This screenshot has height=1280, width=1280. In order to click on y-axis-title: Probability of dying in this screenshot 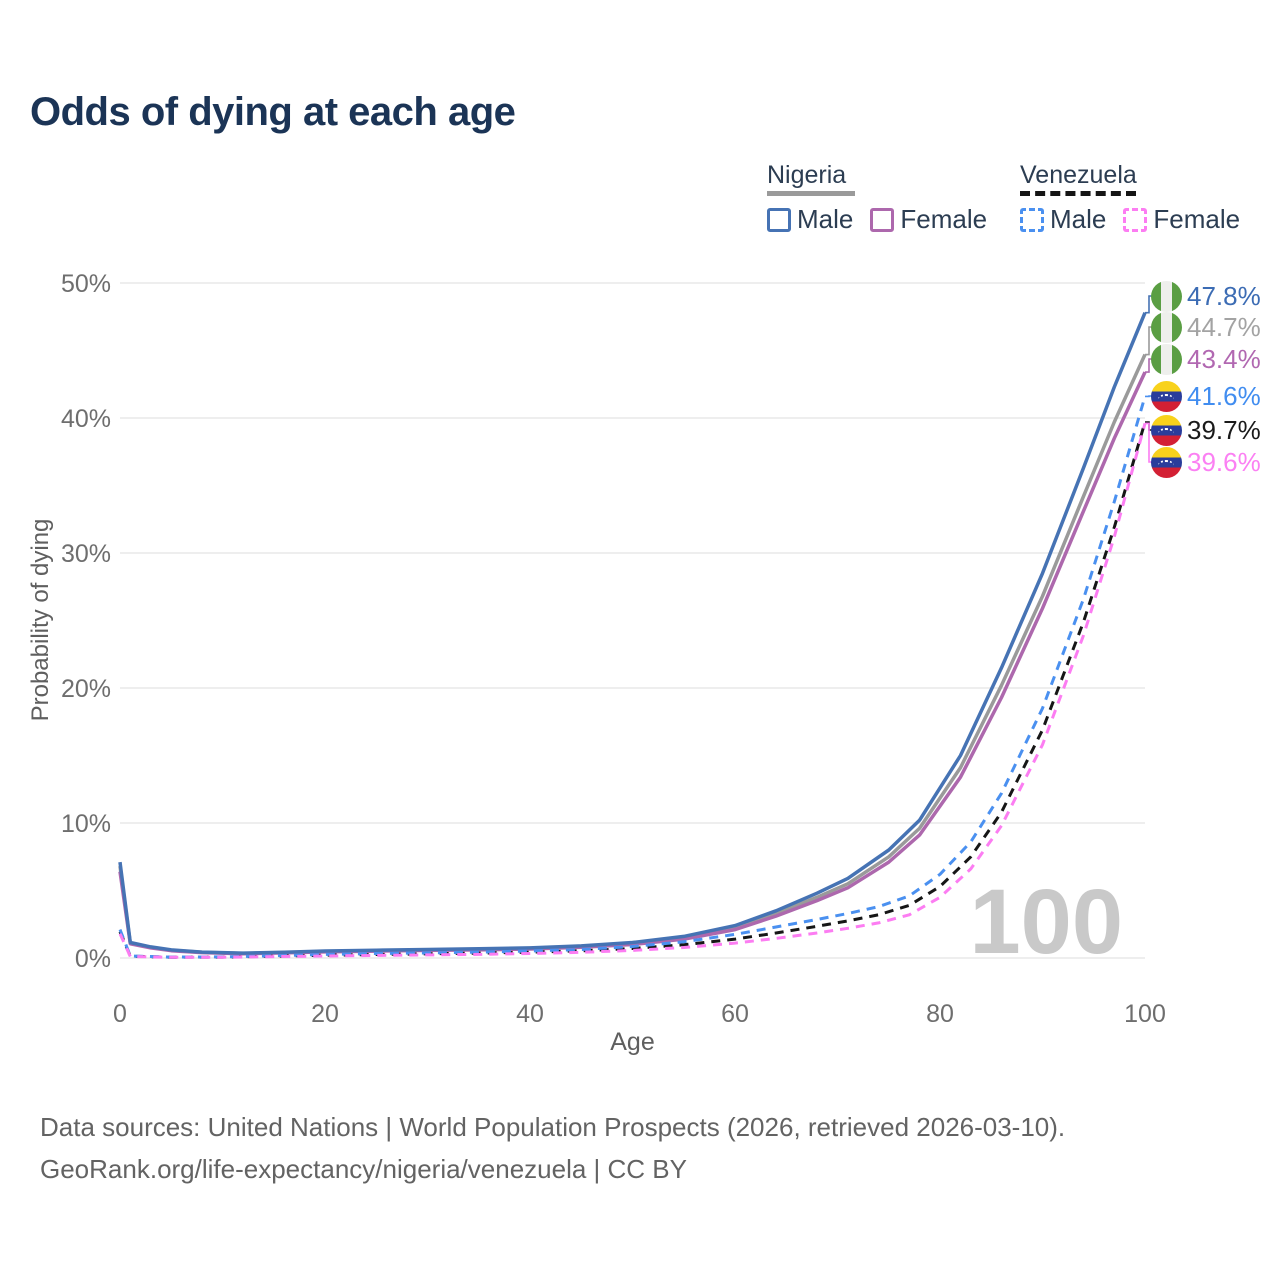, I will do `click(40, 620)`.